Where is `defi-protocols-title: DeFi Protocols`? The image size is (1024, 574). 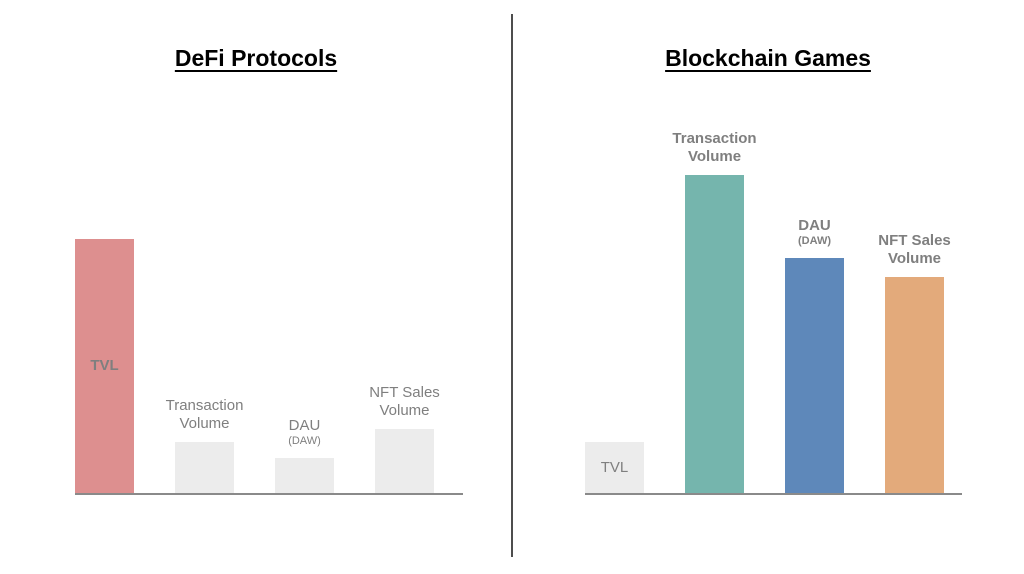 defi-protocols-title: DeFi Protocols is located at coordinates (256, 58).